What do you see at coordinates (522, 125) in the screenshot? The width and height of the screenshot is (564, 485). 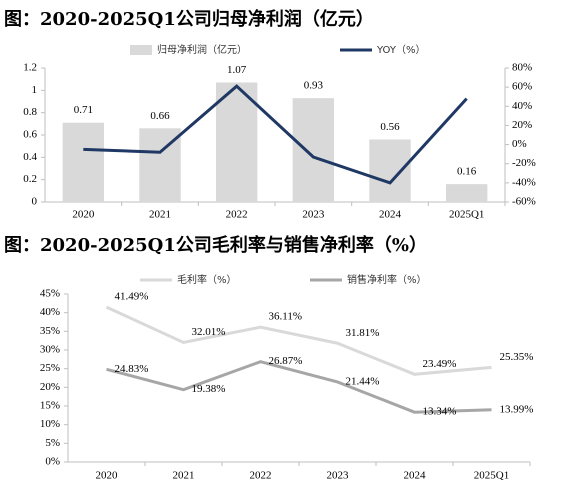 I see `y2-tick-label: 20%` at bounding box center [522, 125].